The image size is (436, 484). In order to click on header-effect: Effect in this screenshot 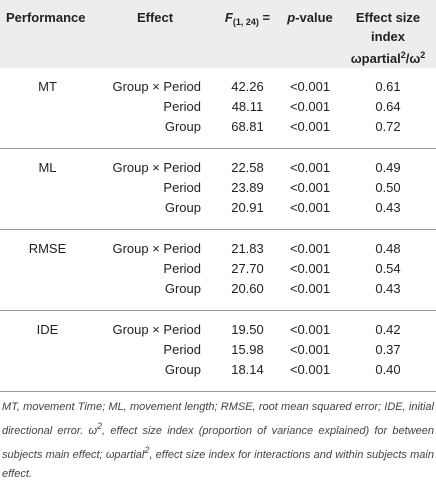, I will do `click(155, 34)`.